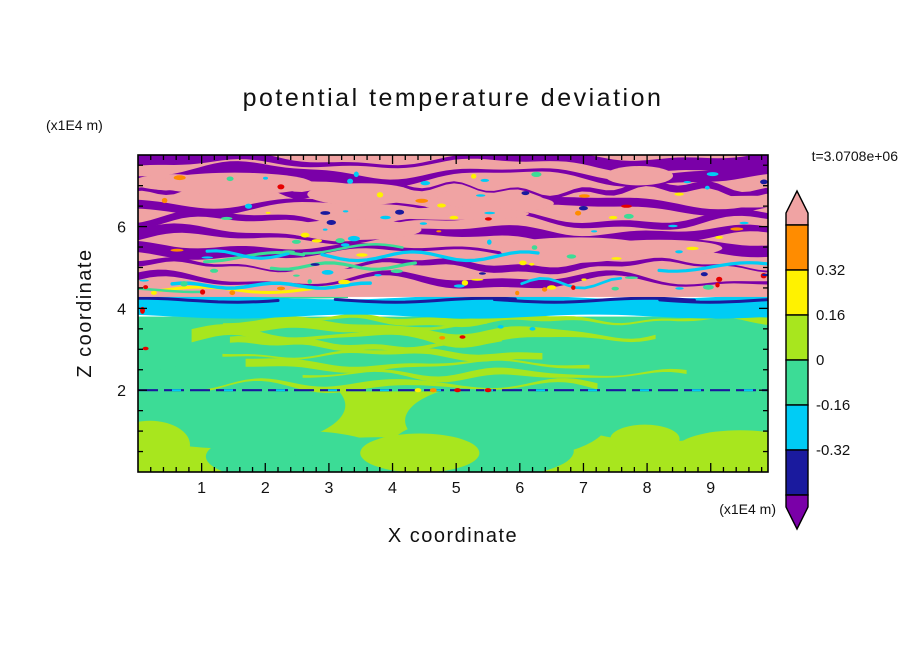 This screenshot has width=904, height=654. Describe the element at coordinates (265, 488) in the screenshot. I see `x-tick-label: 2` at that location.